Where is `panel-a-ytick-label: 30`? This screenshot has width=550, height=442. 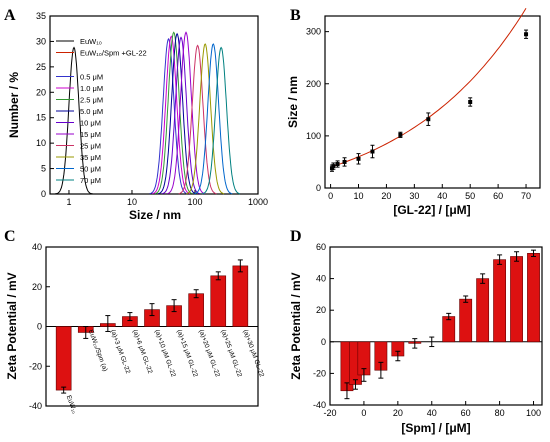
panel-a-ytick-label: 30 is located at coordinates (41, 41).